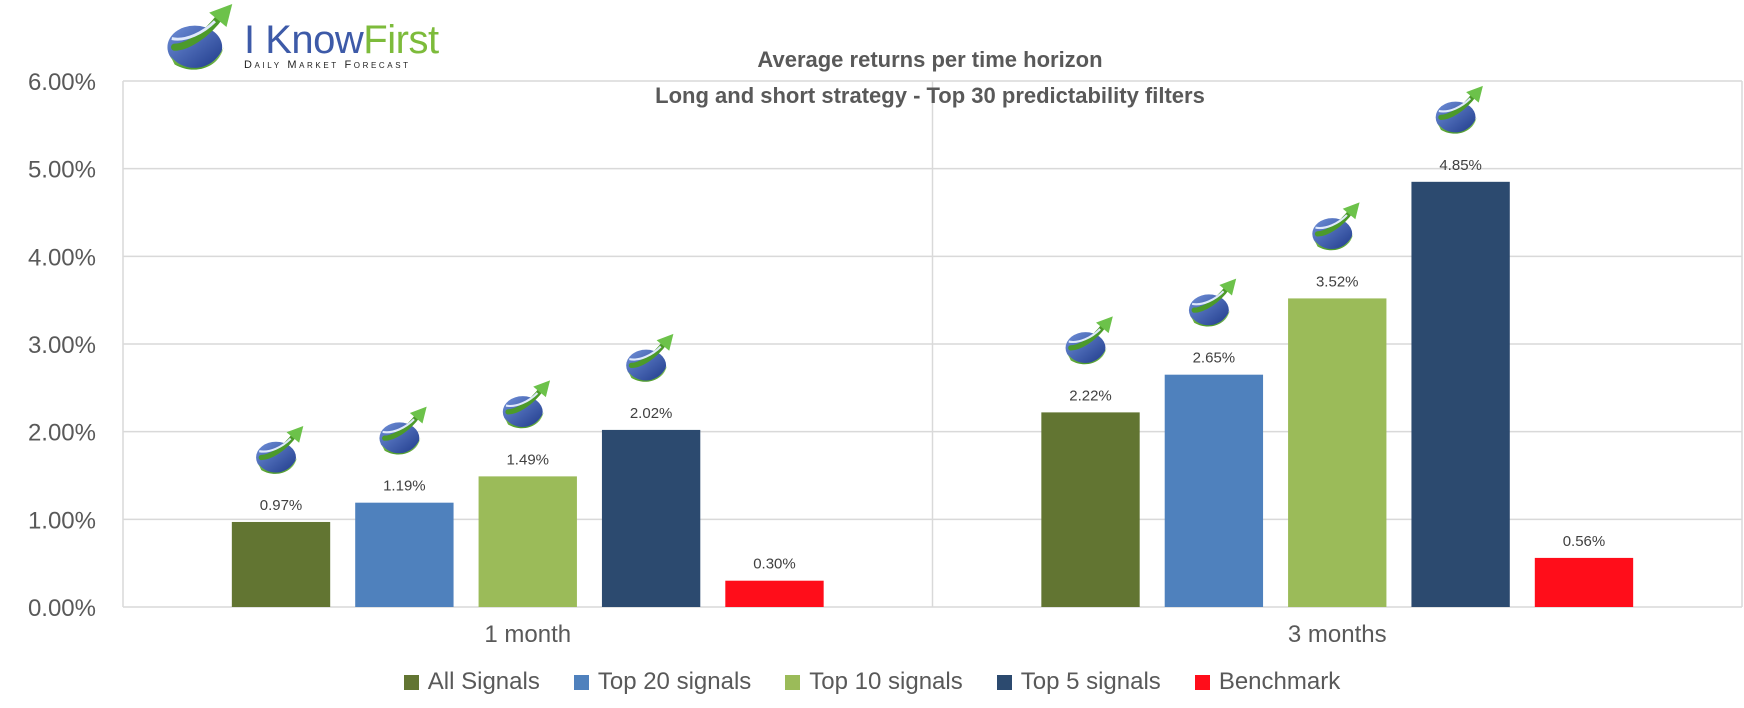 Image resolution: width=1744 pixels, height=708 pixels. Describe the element at coordinates (404, 486) in the screenshot. I see `data-label: 1.19%` at that location.